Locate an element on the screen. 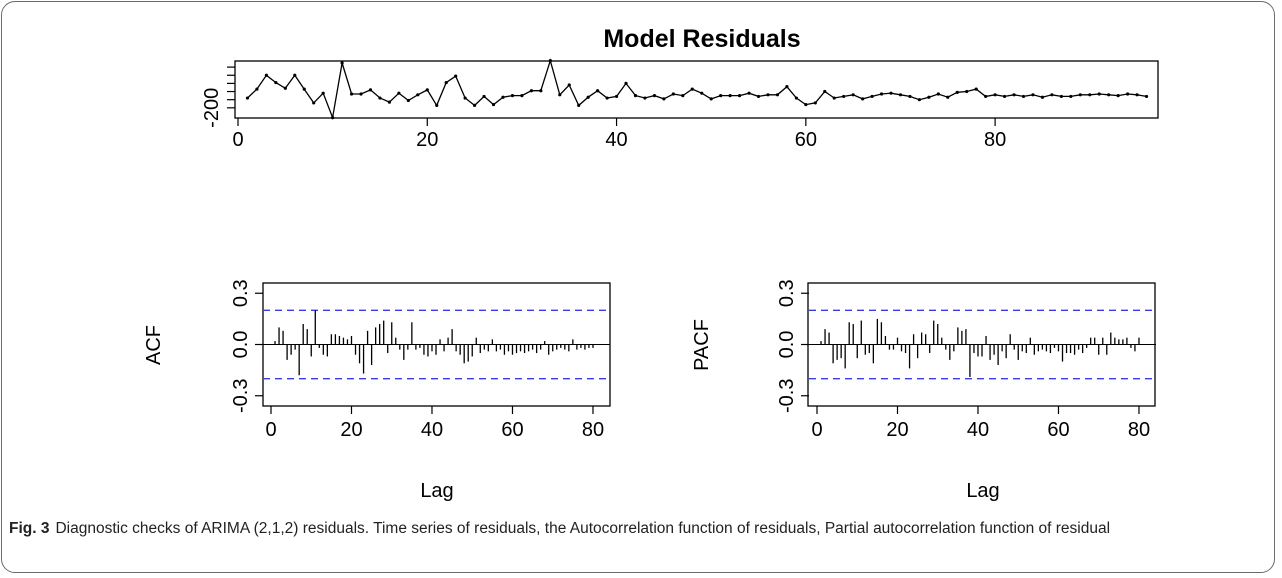 Image resolution: width=1282 pixels, height=578 pixels. pacf-xtick-label: 0 is located at coordinates (816, 430).